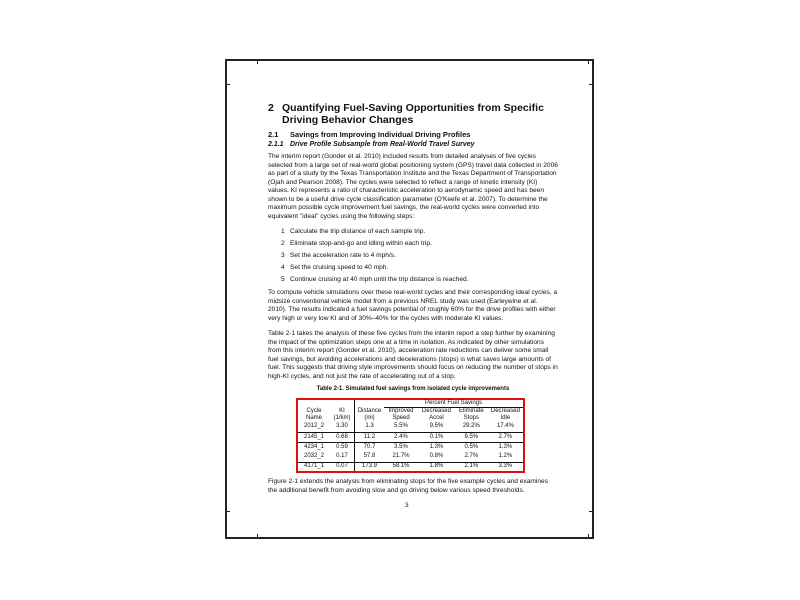  I want to click on list-item: 4 Set the cruising speed to 40 mph., so click(416, 270).